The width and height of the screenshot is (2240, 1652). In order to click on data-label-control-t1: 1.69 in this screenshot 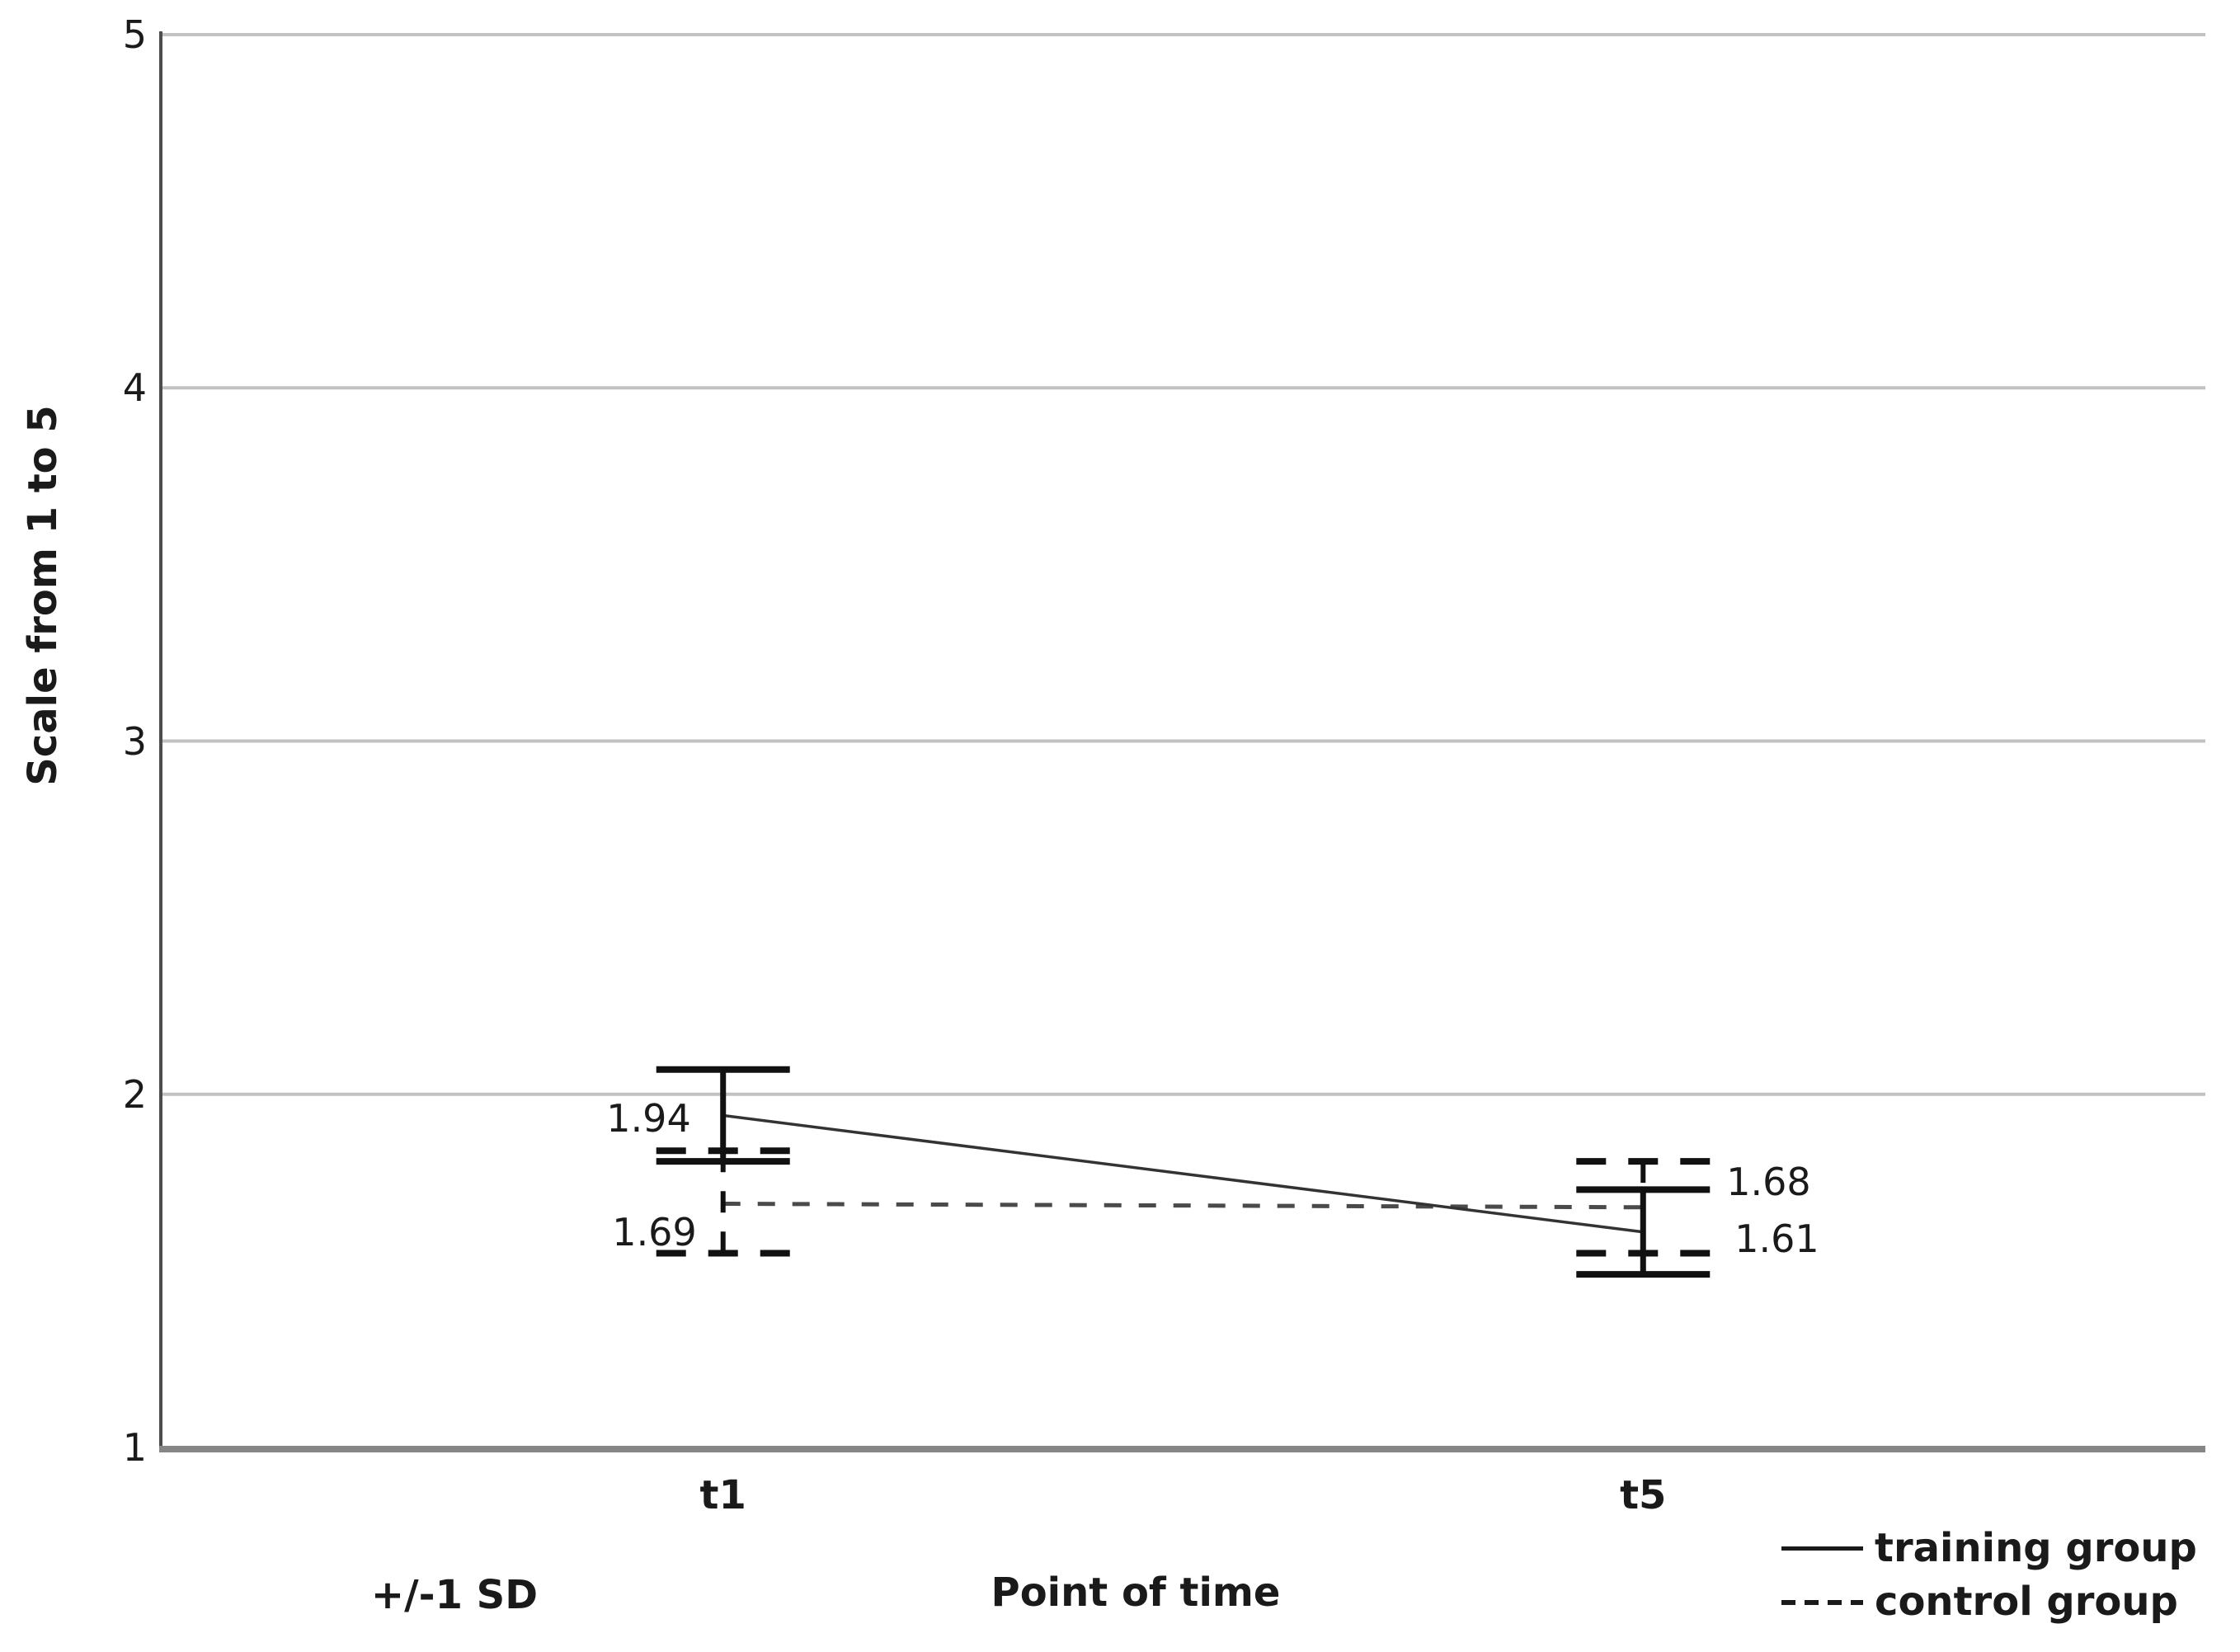, I will do `click(654, 1231)`.